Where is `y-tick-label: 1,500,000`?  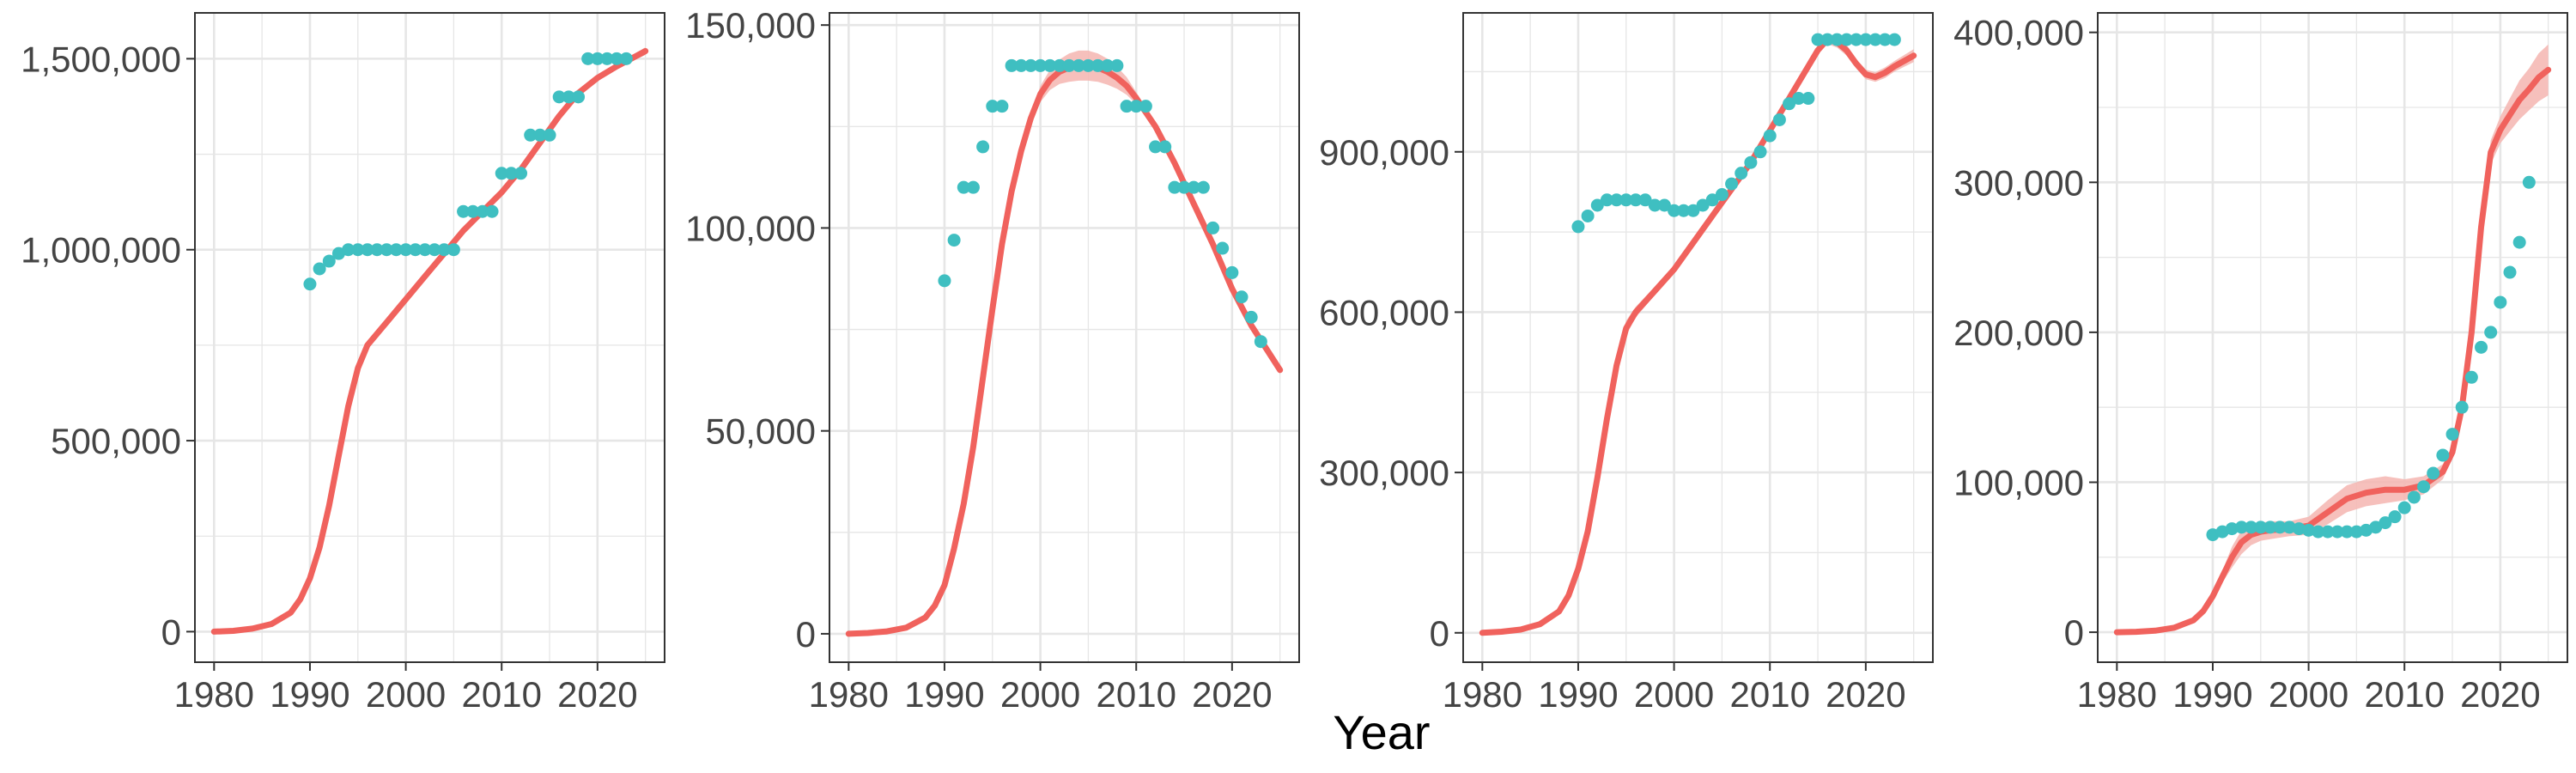 y-tick-label: 1,500,000 is located at coordinates (101, 59).